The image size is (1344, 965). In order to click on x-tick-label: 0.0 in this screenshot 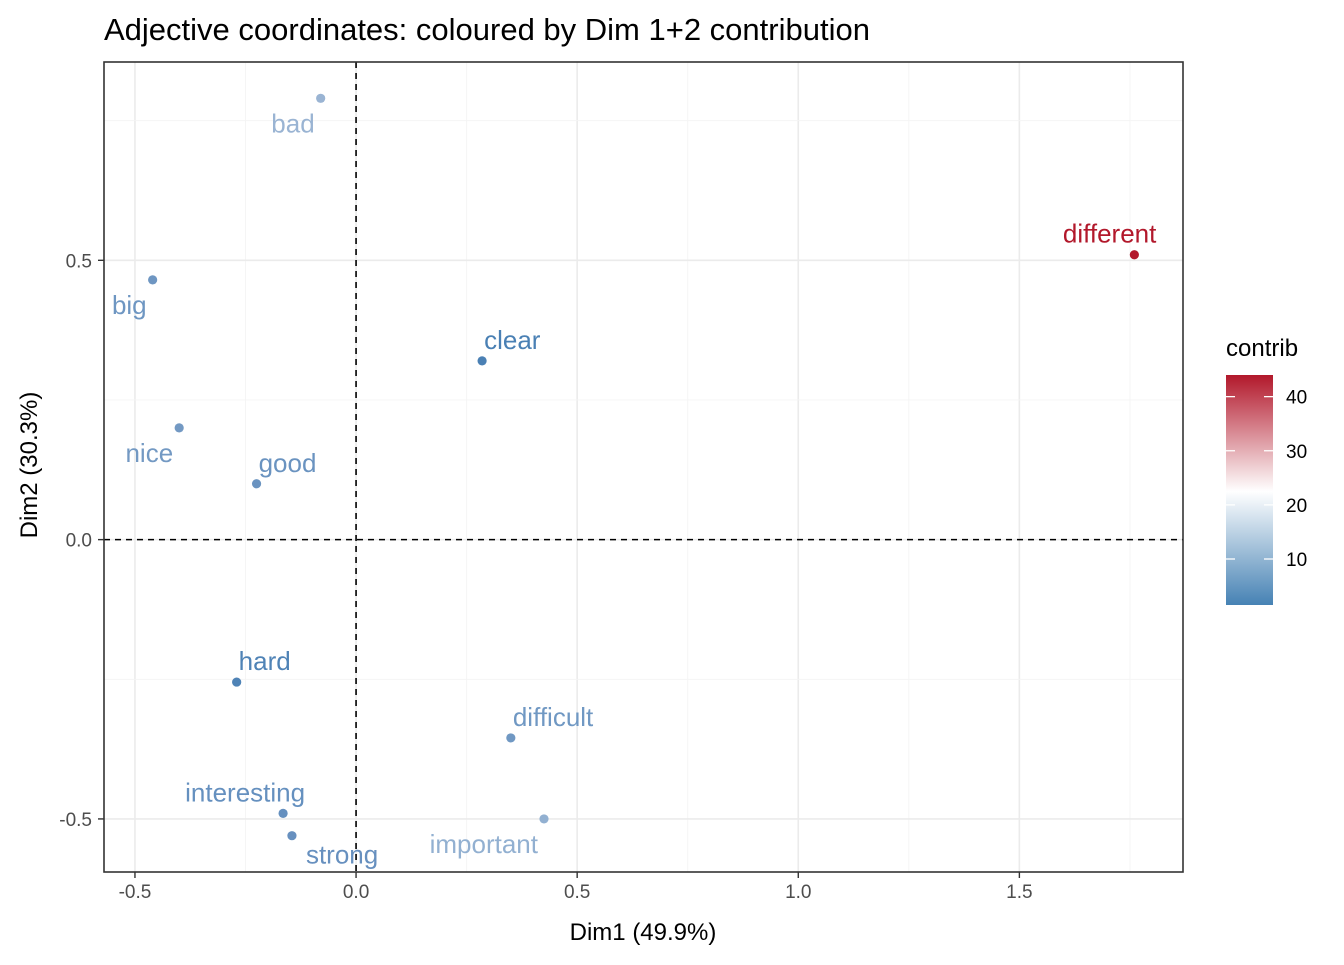, I will do `click(356, 892)`.